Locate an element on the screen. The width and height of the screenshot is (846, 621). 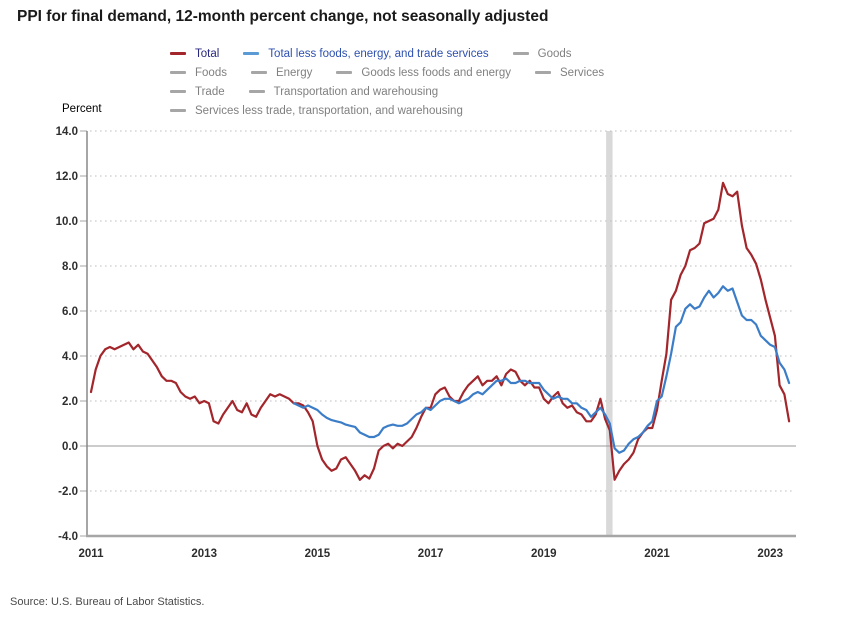
y-axis-tick-label: 8.0 is located at coordinates (70, 267).